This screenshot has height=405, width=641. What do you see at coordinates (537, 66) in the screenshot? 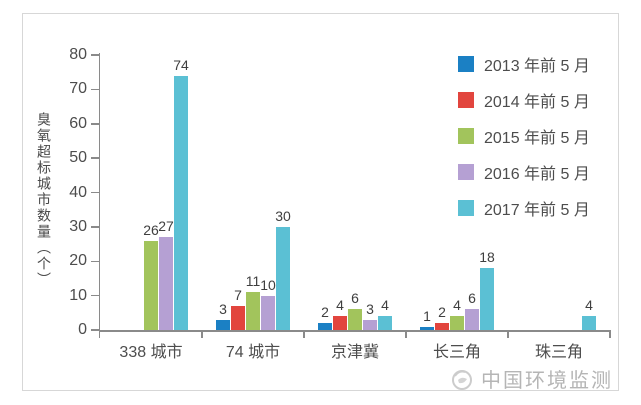
I see `legend-label: 2013 年前 5 月` at bounding box center [537, 66].